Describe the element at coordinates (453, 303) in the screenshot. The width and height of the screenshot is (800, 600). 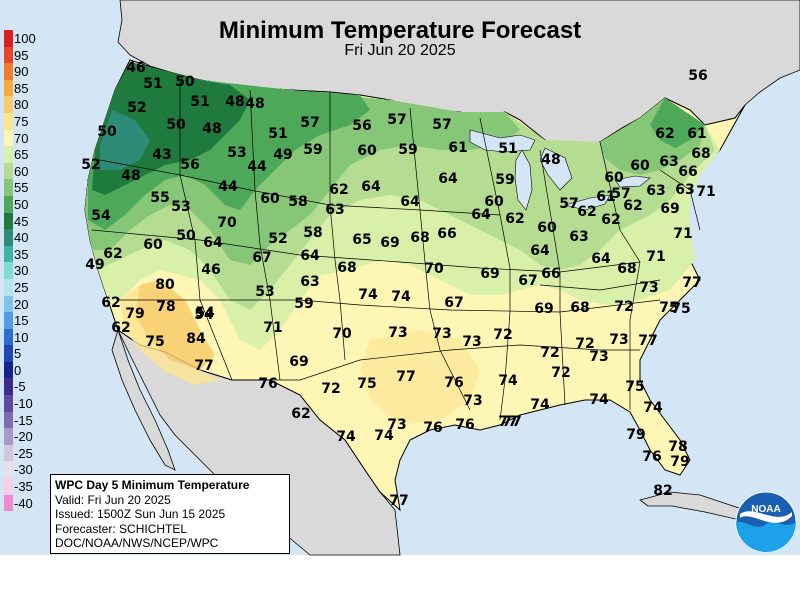
I see `temp-label: 67` at that location.